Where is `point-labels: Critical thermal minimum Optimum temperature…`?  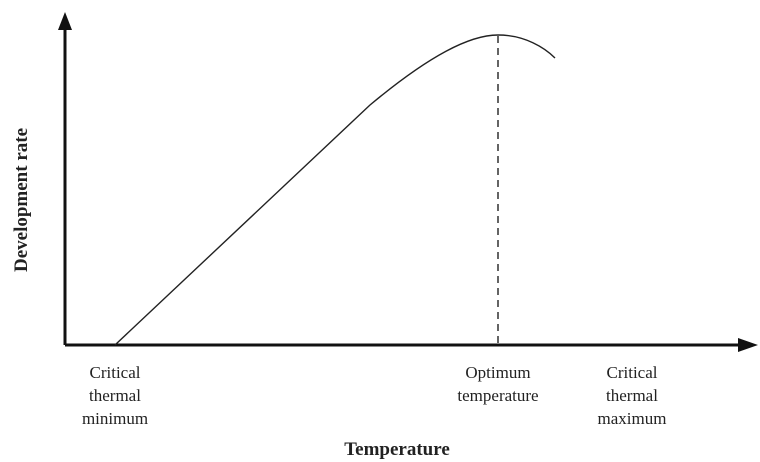 point-labels: Critical thermal minimum Optimum temperature… is located at coordinates (374, 395).